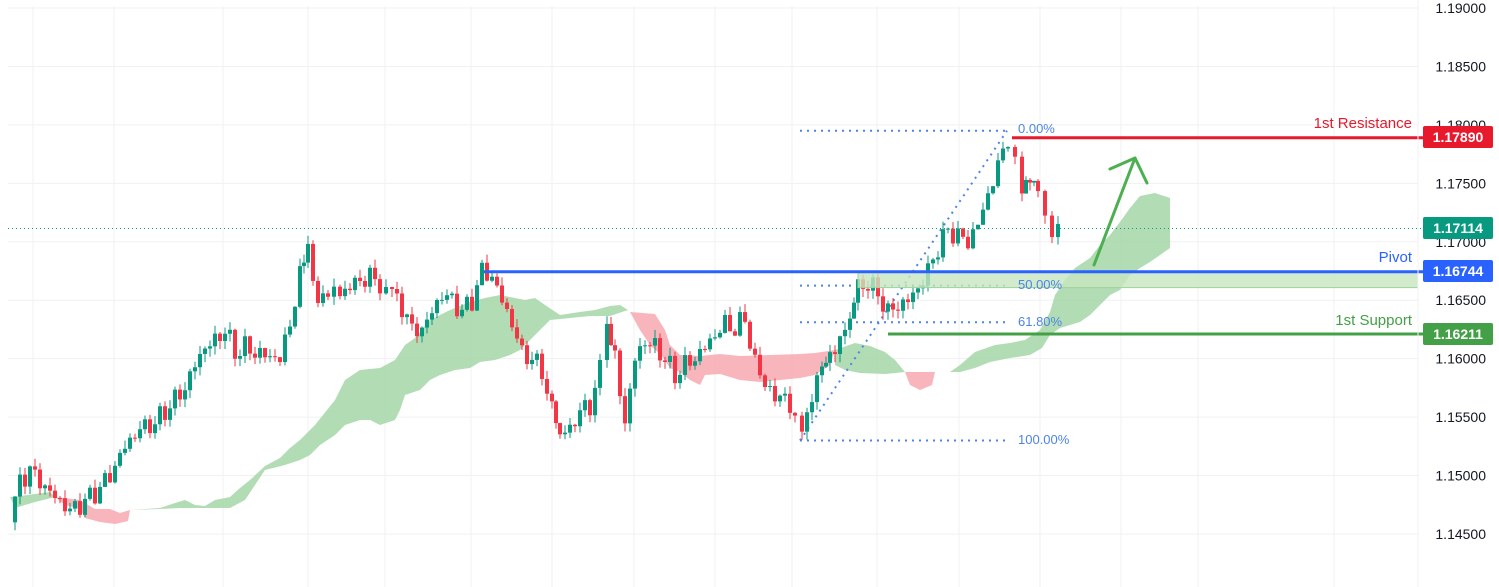 The height and width of the screenshot is (587, 1499). I want to click on pivot-label: Pivot, so click(1396, 257).